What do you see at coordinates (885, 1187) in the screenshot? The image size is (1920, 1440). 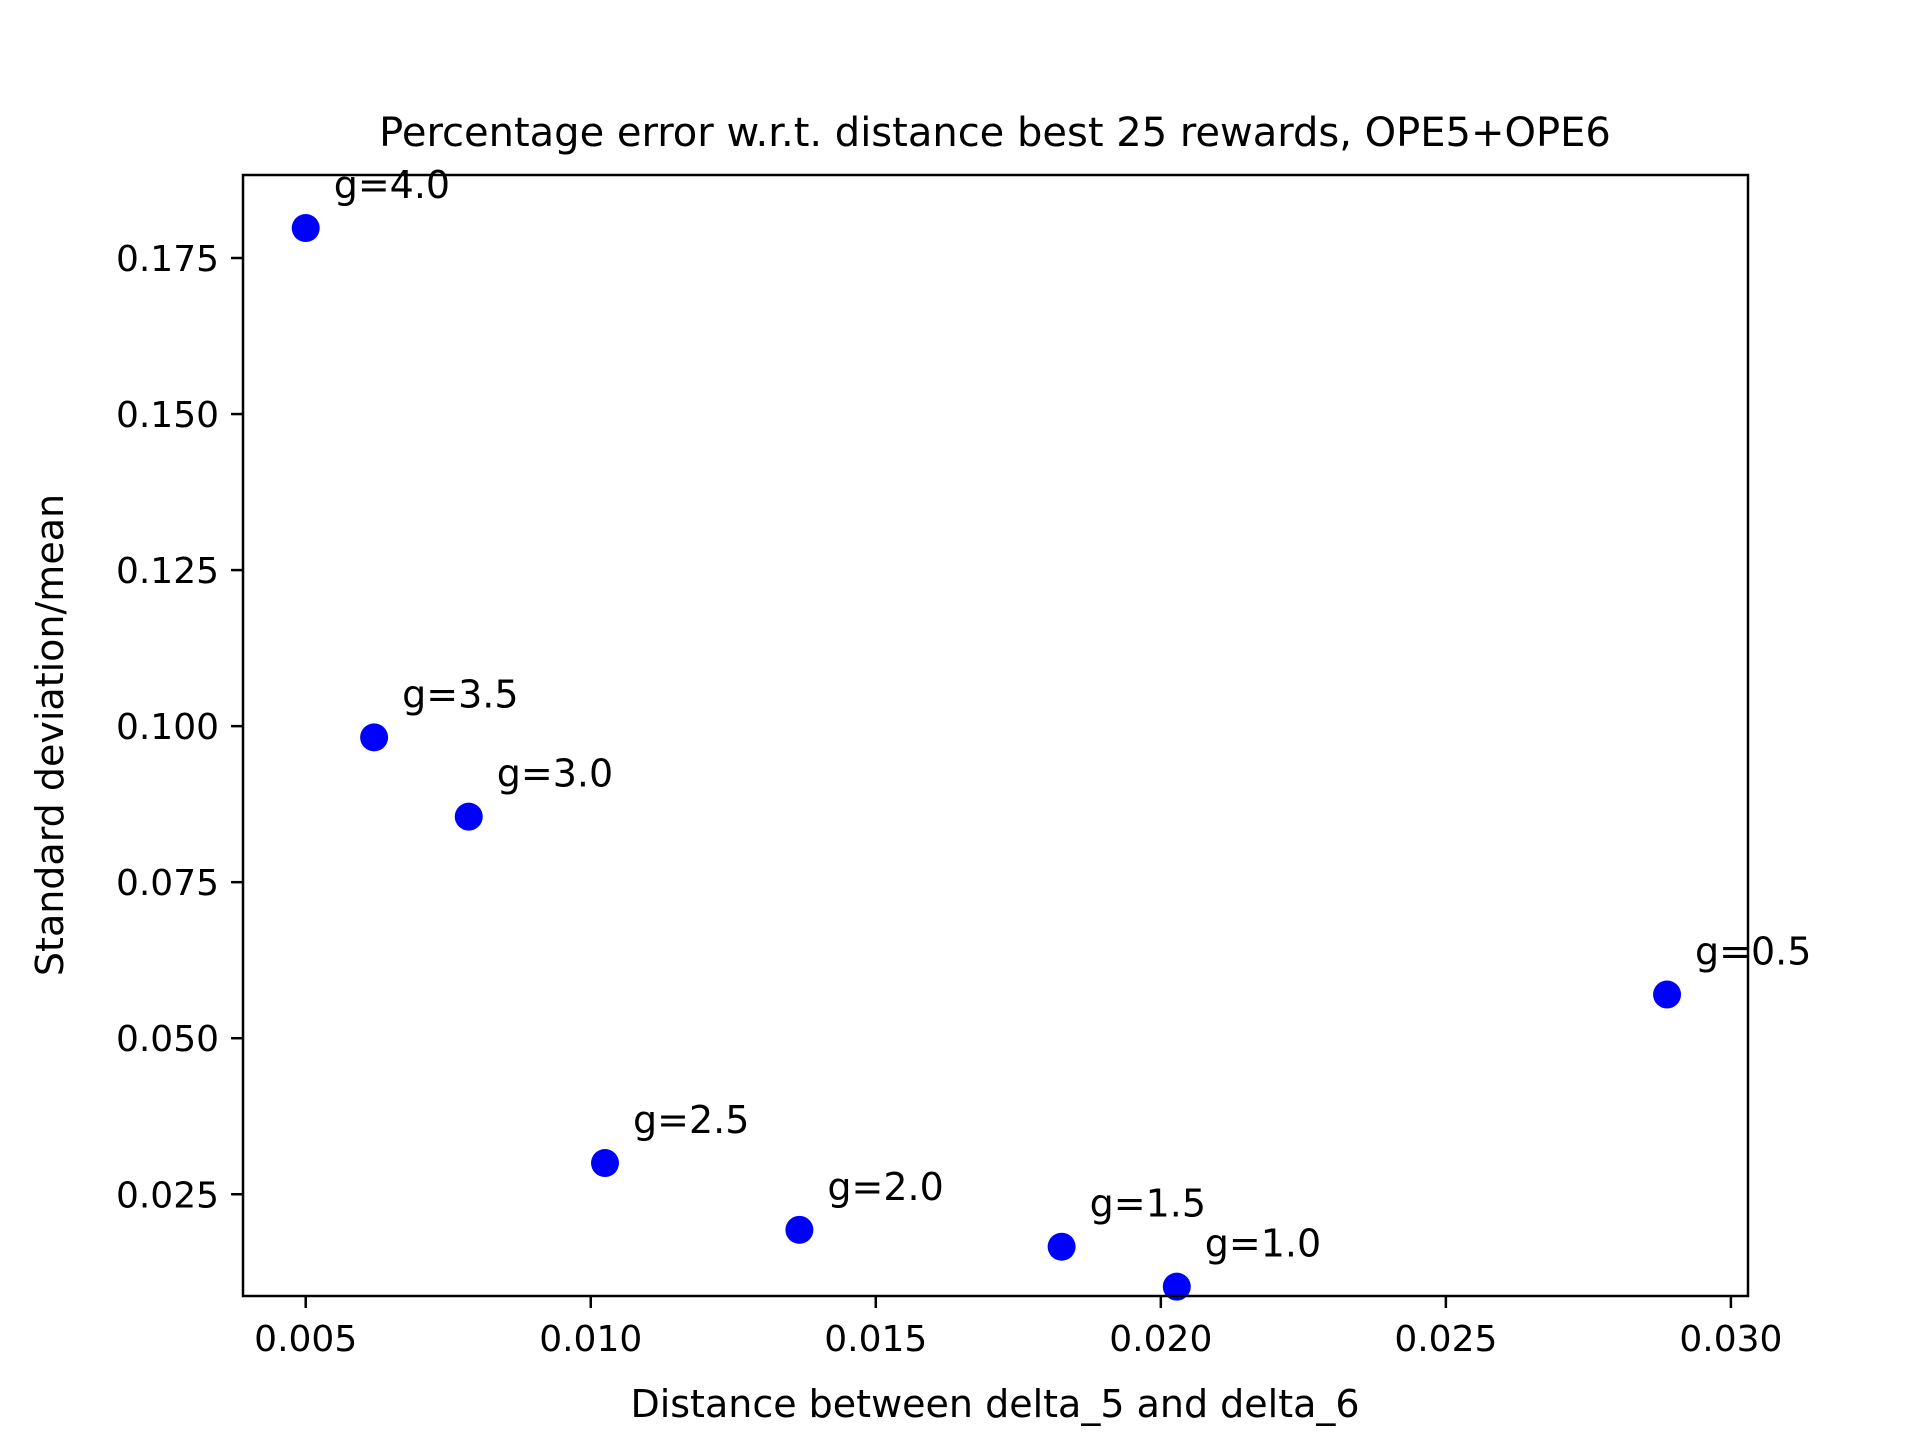 I see `point-label: g=2.0` at bounding box center [885, 1187].